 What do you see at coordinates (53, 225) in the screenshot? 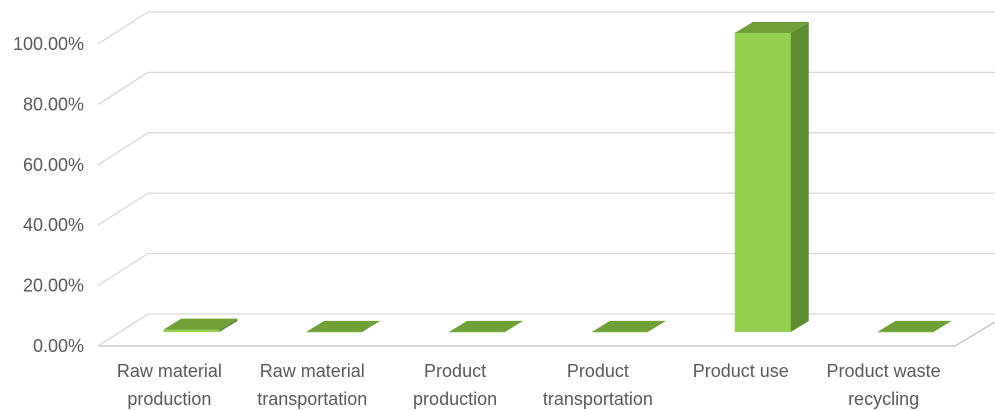
I see `y-tick-label: 40.00%` at bounding box center [53, 225].